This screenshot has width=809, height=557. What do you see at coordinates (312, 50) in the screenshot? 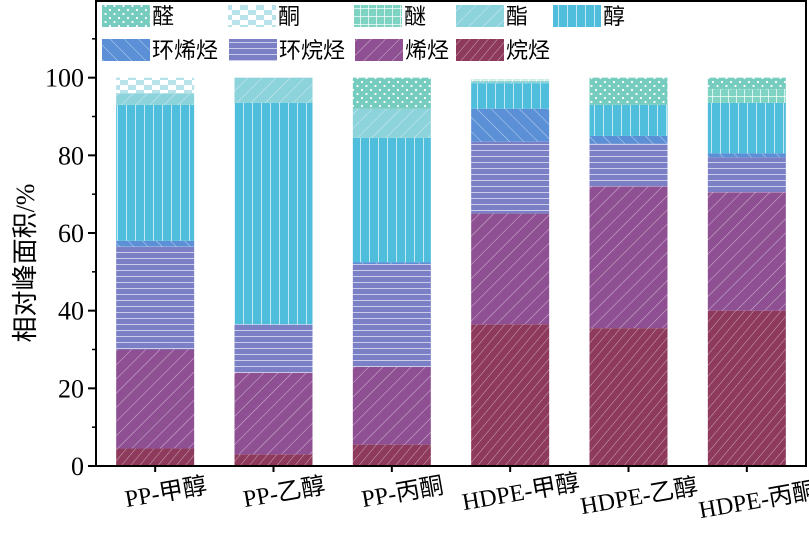
I see `legend-label-cycloalkane: 环烷烃` at bounding box center [312, 50].